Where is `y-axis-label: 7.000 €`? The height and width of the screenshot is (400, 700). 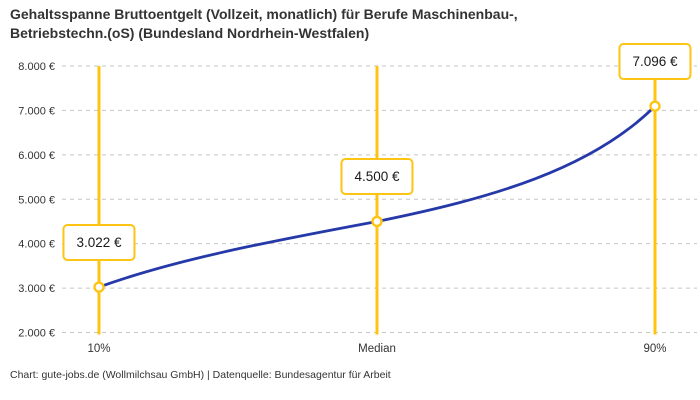
y-axis-label: 7.000 € is located at coordinates (36, 111).